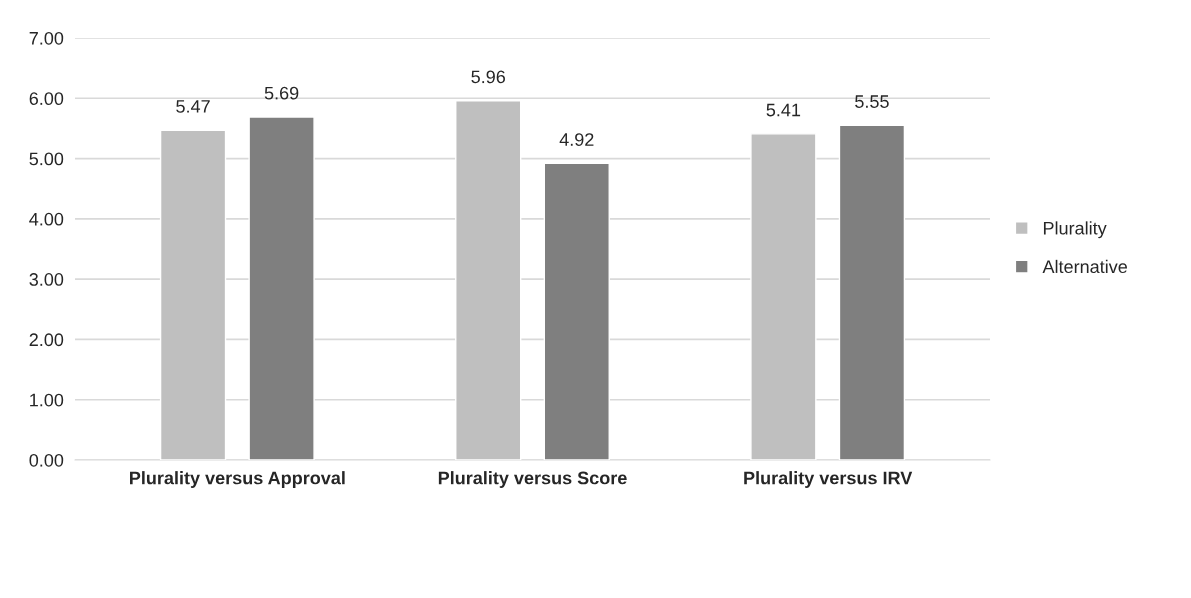  What do you see at coordinates (193, 106) in the screenshot?
I see `data-label: 5.47` at bounding box center [193, 106].